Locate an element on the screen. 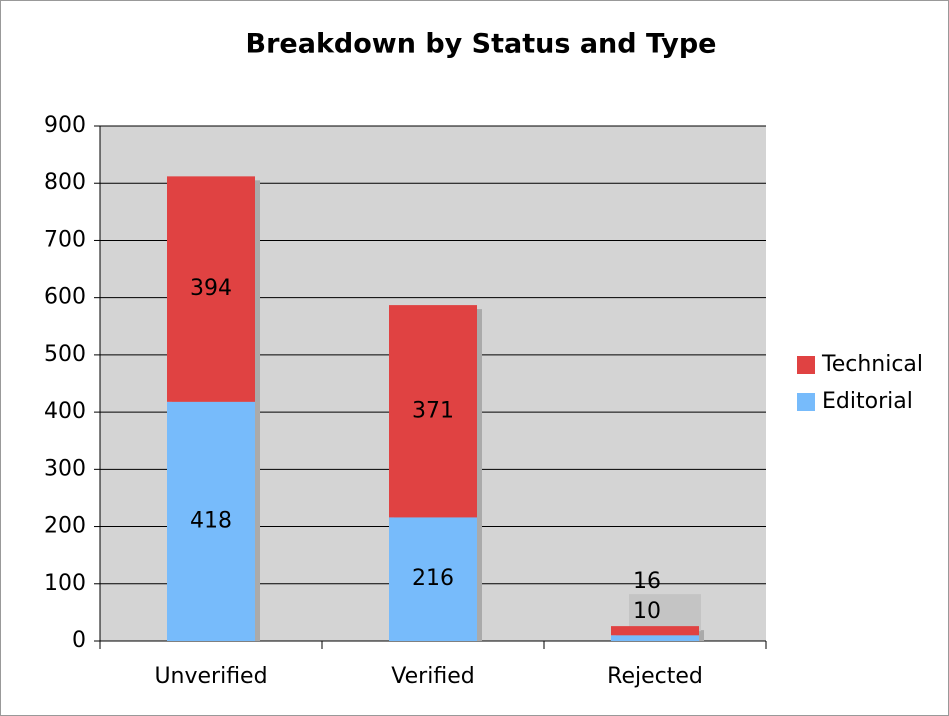 The image size is (949, 716). label-box is located at coordinates (665, 613).